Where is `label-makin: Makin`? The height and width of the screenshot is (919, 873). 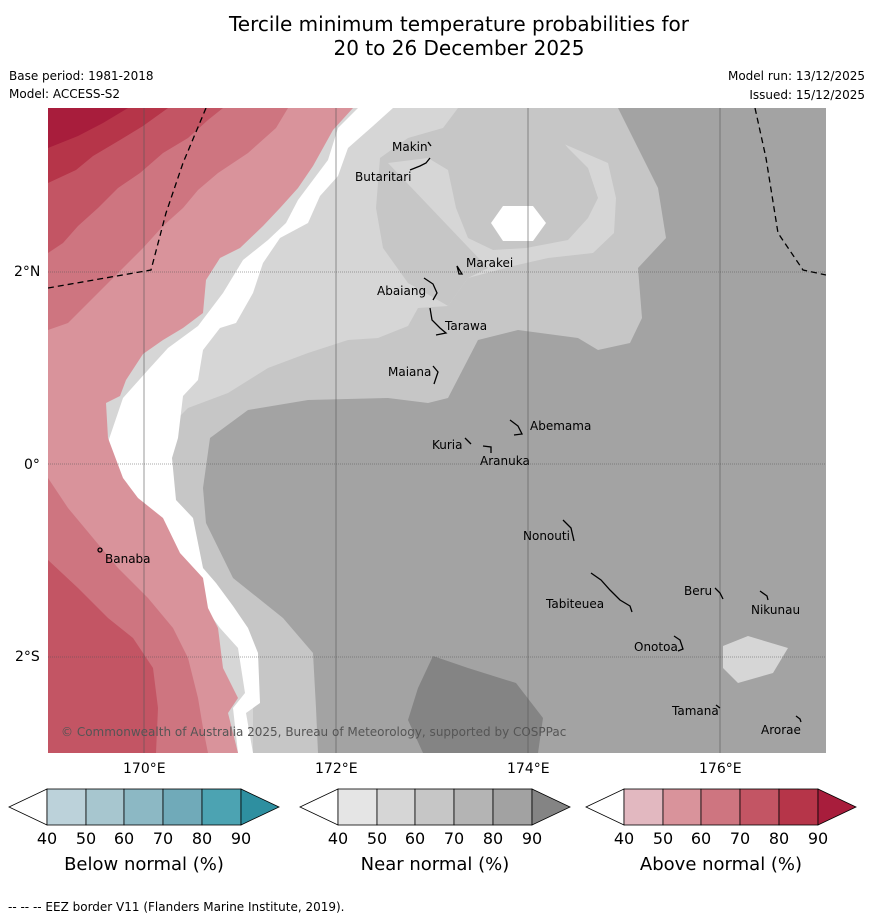
label-makin: Makin is located at coordinates (410, 147).